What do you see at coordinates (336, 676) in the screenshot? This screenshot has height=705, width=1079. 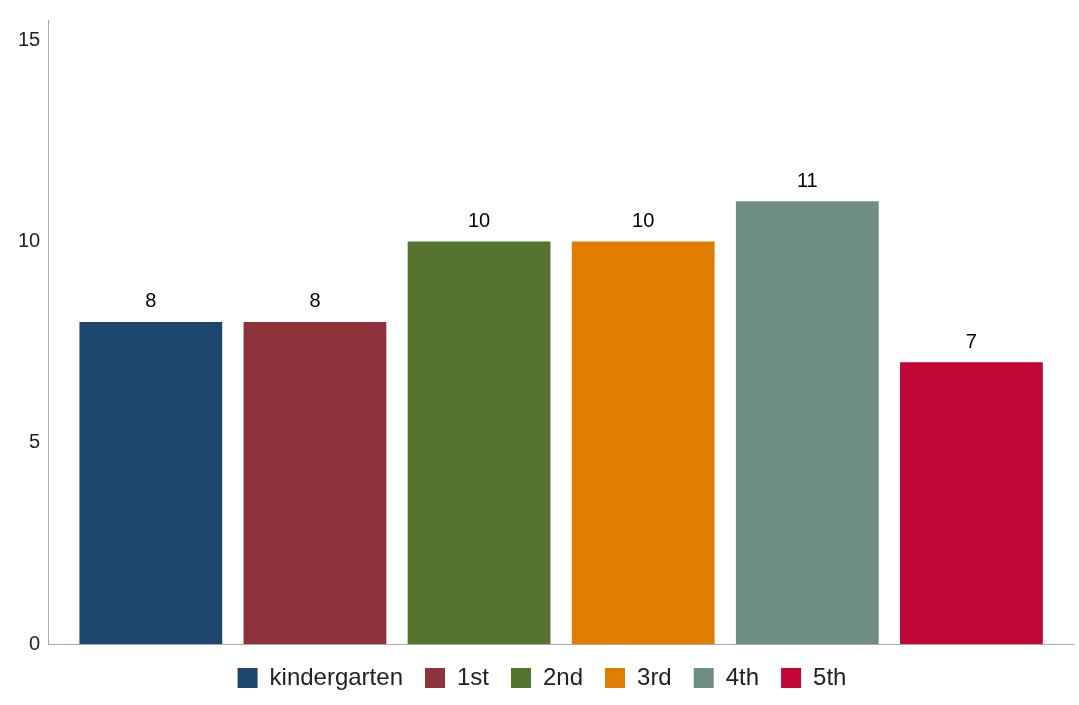 I see `legend-label: kindergarten` at bounding box center [336, 676].